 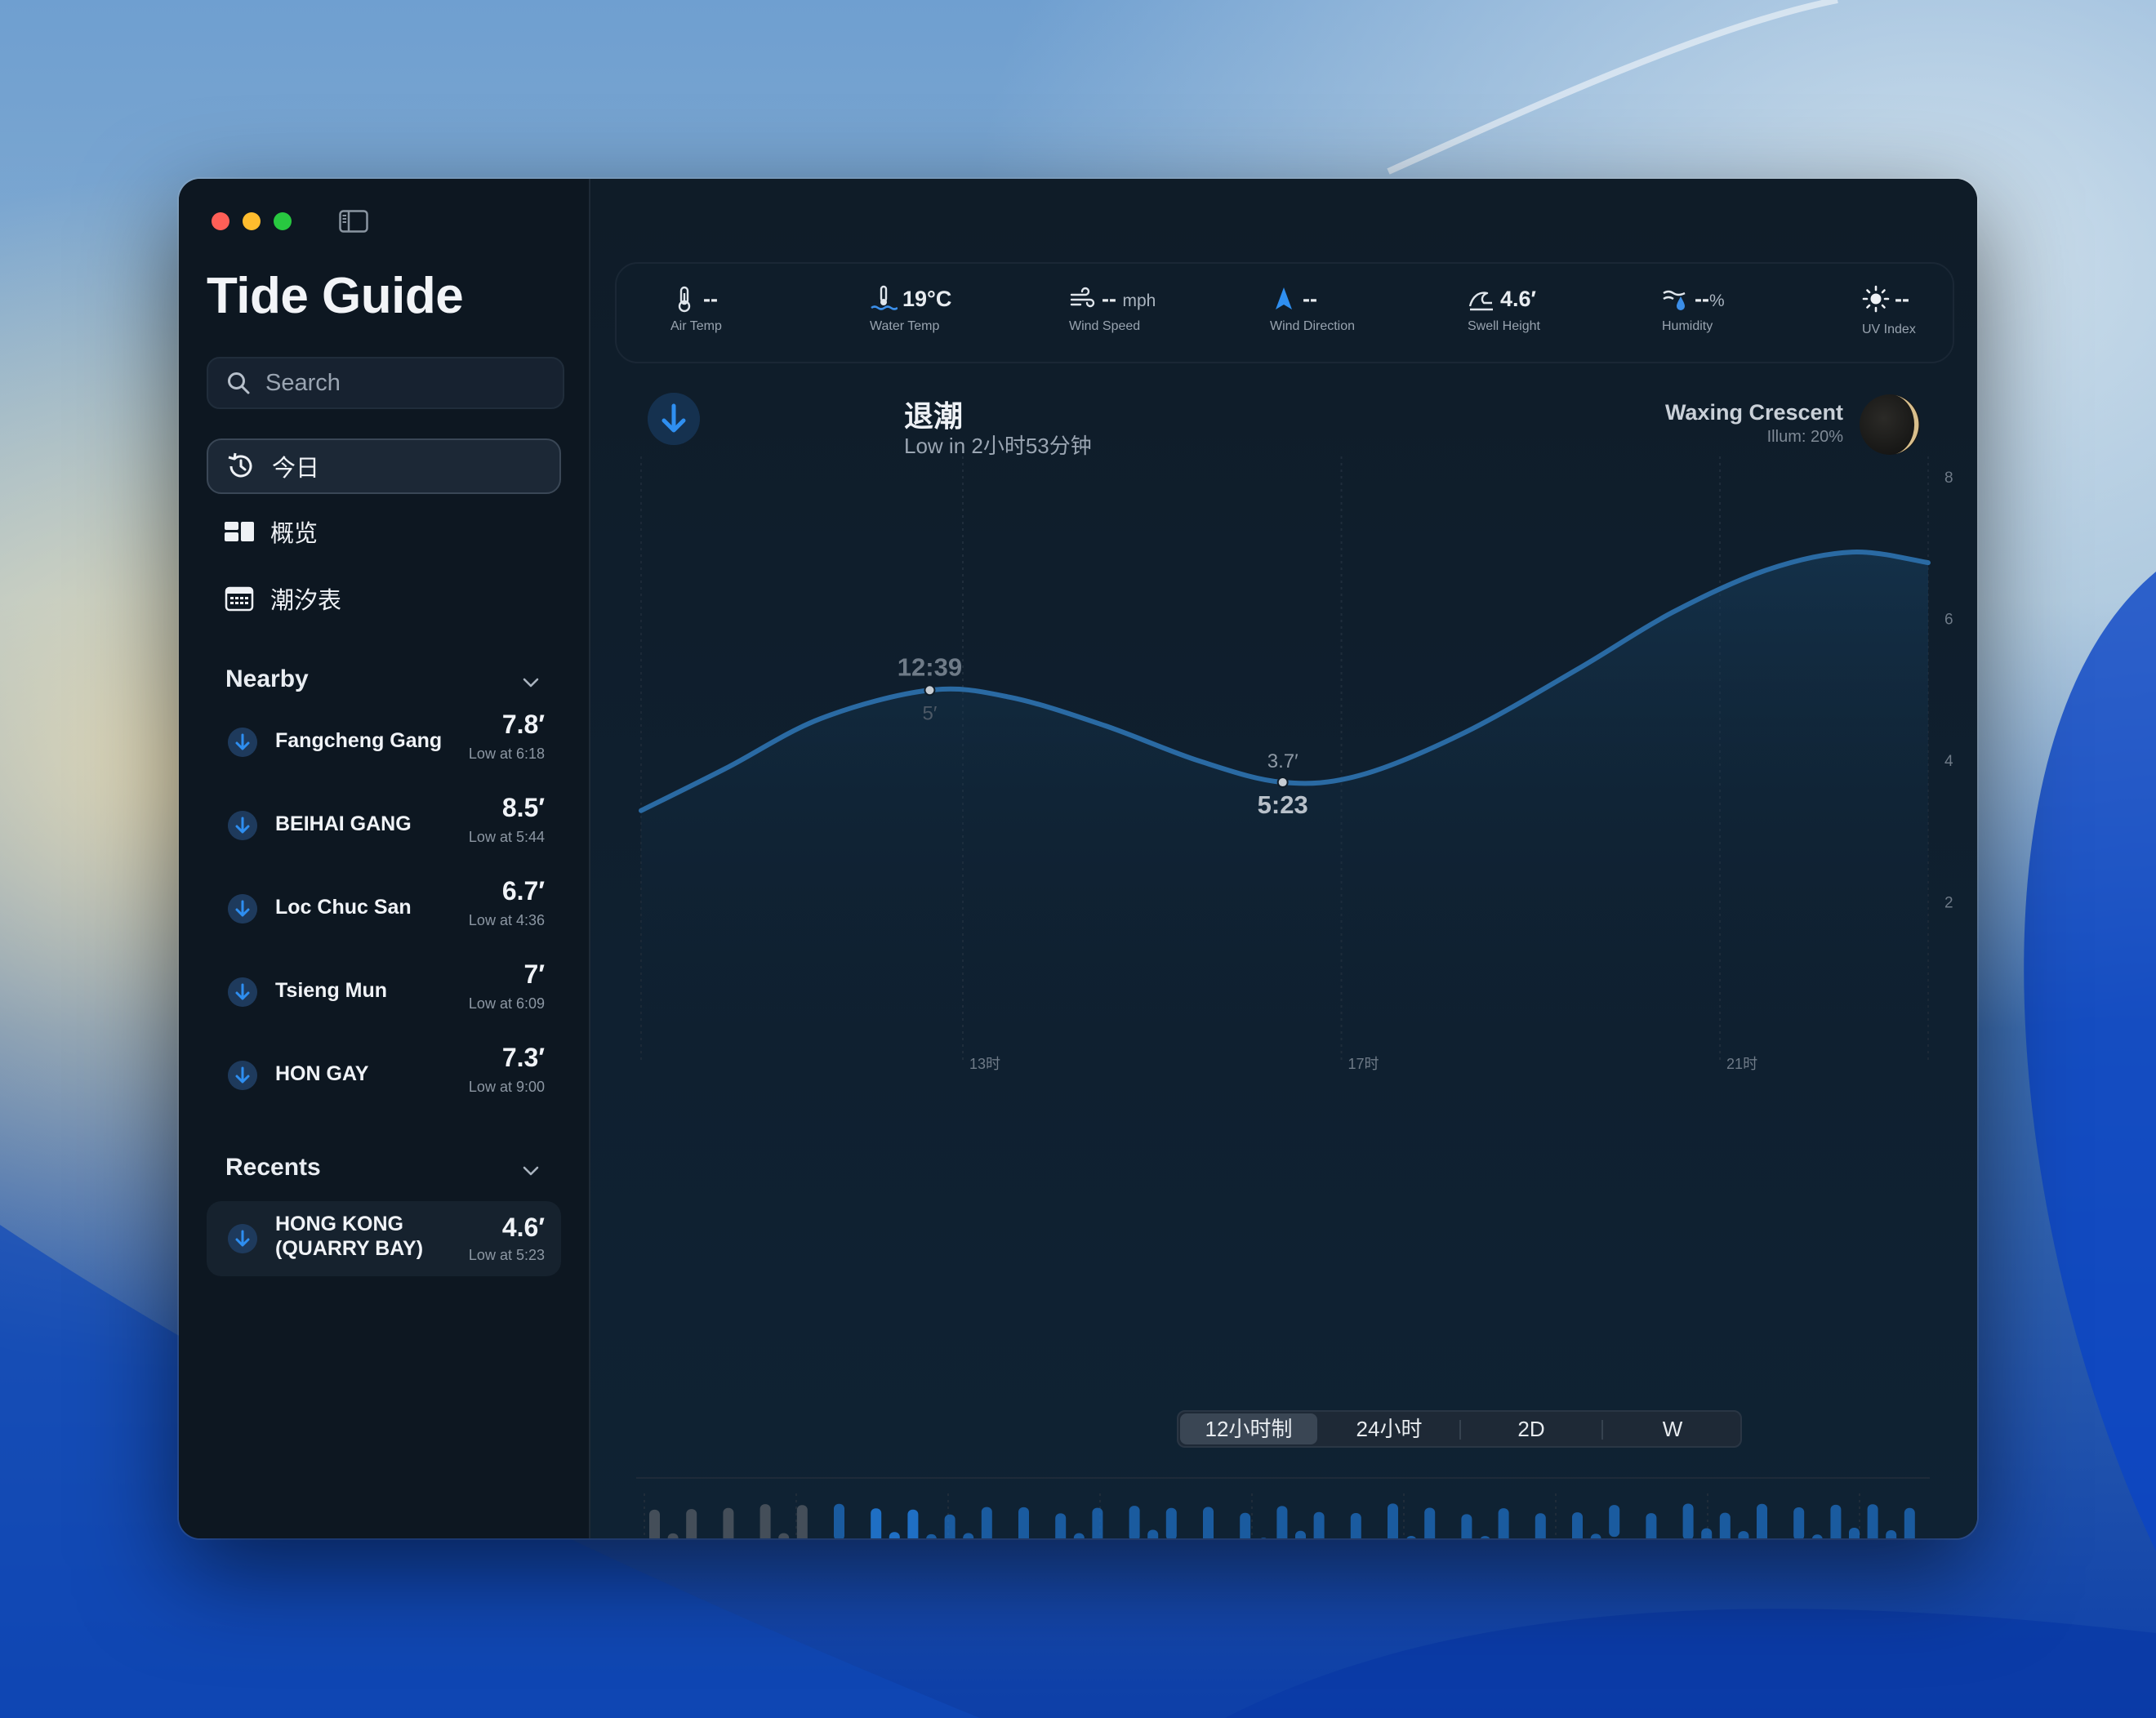 What do you see at coordinates (934, 416) in the screenshot?
I see `tide-state-title: 退潮` at bounding box center [934, 416].